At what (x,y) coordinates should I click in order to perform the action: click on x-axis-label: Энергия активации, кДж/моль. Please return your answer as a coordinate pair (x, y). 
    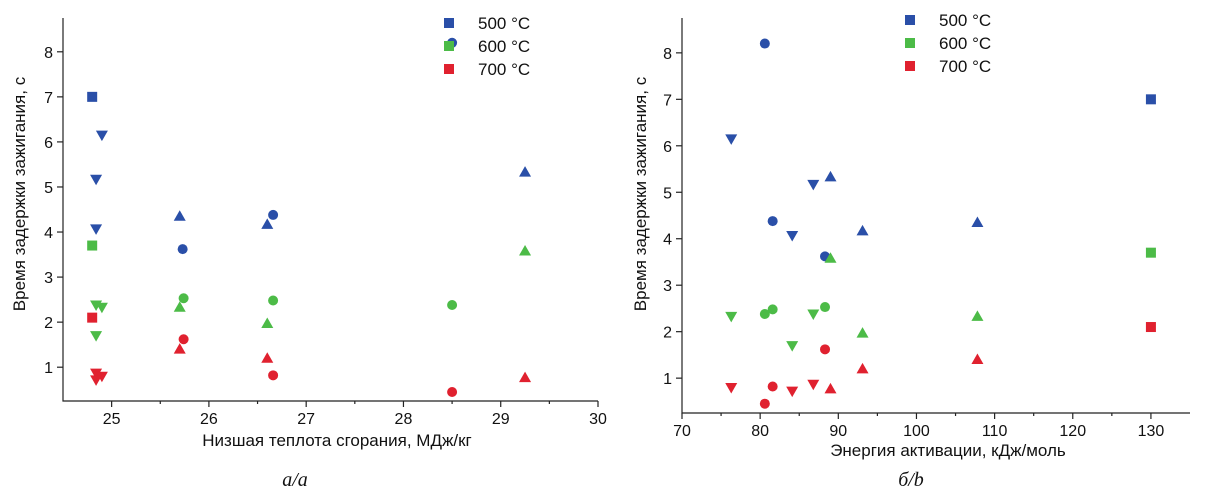
    Looking at the image, I should click on (948, 450).